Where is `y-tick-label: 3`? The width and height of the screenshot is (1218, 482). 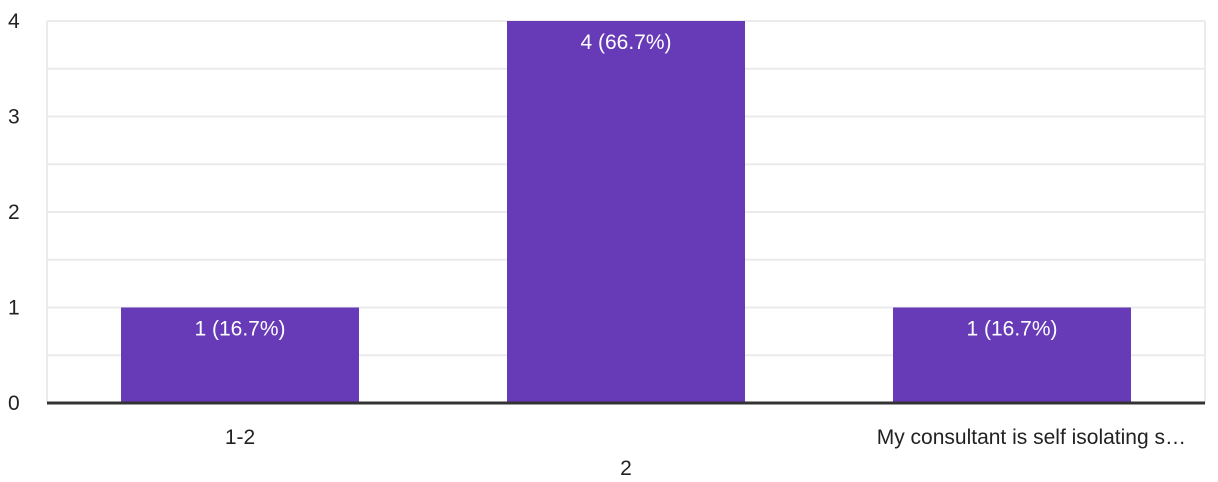 y-tick-label: 3 is located at coordinates (14, 117).